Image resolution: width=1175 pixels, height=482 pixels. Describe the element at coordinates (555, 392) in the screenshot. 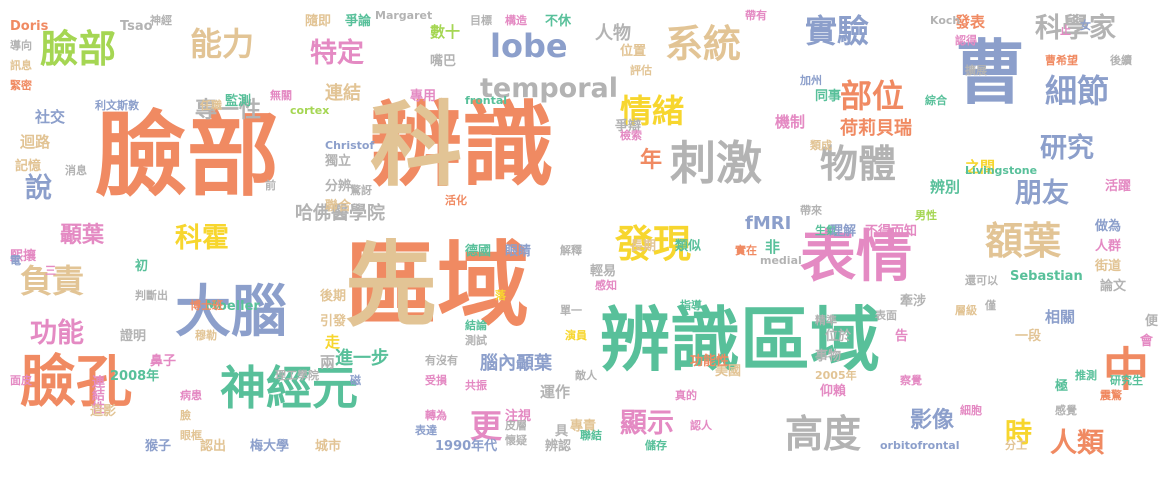

I see `word-cloud-term: 運作` at that location.